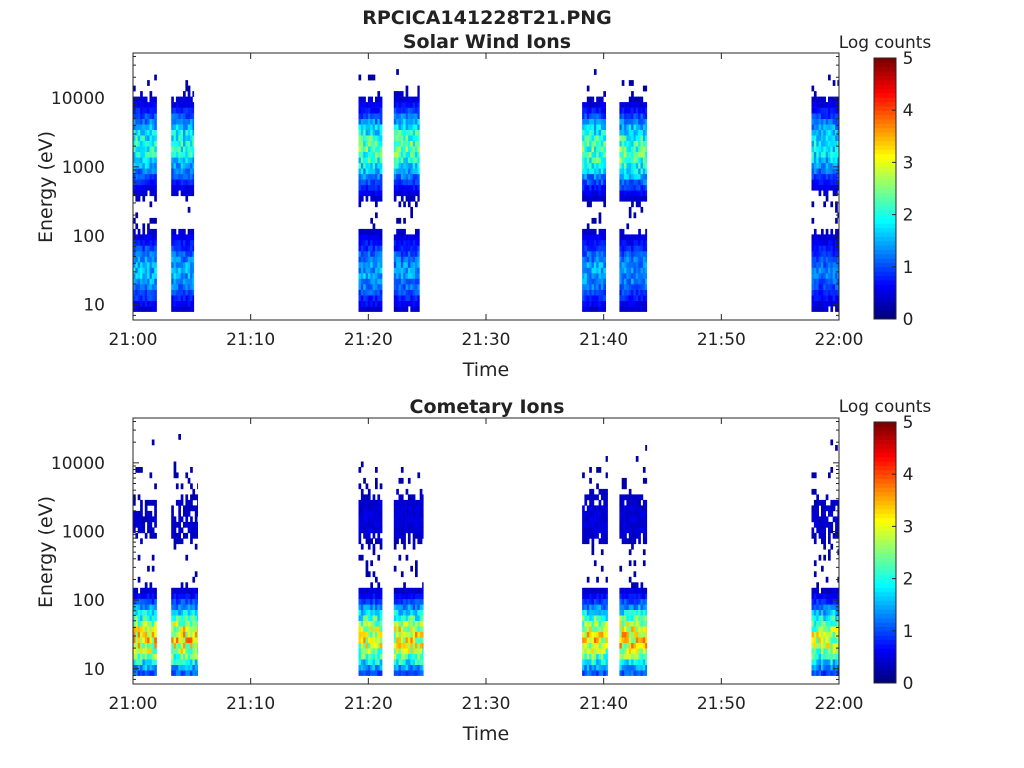 This screenshot has height=768, width=1024. What do you see at coordinates (250, 340) in the screenshot?
I see `x-tick-label: 21:10` at bounding box center [250, 340].